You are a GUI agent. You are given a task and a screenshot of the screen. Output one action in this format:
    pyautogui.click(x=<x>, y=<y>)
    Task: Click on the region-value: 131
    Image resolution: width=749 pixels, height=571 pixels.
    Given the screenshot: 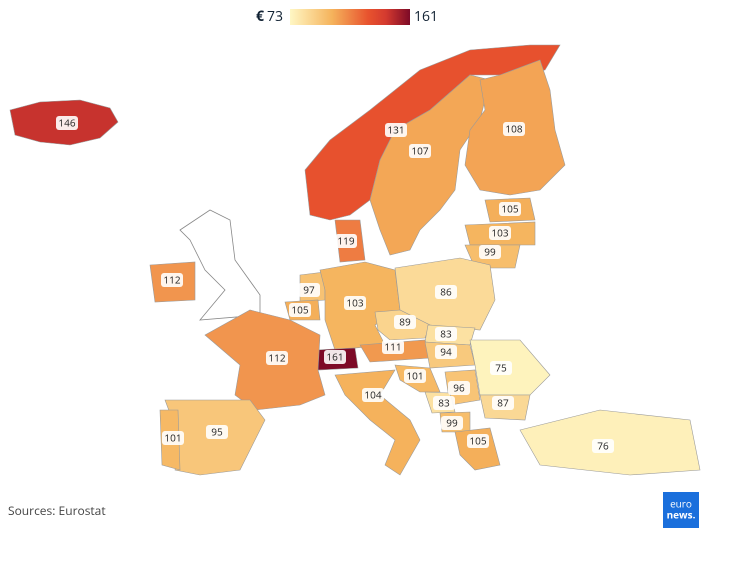 What is the action you would take?
    pyautogui.click(x=395, y=130)
    